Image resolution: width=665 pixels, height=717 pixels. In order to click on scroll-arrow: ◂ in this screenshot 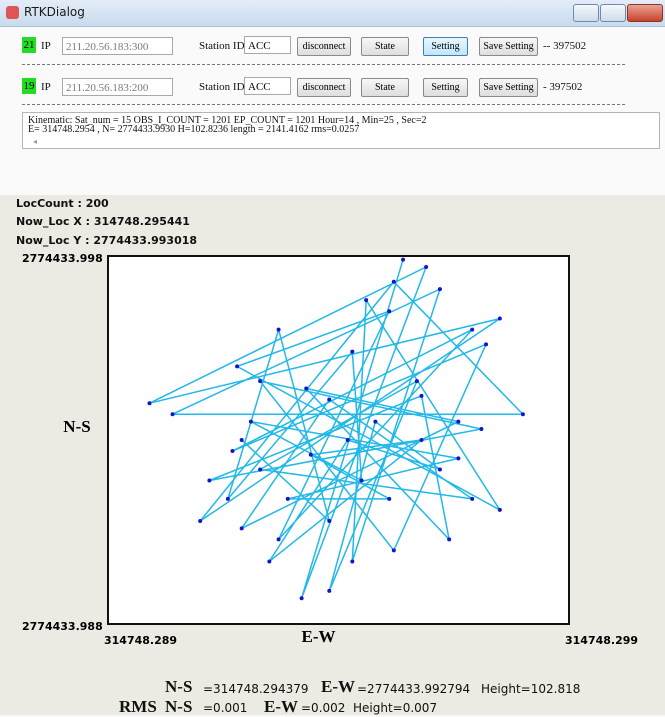, I will do `click(35, 141)`.